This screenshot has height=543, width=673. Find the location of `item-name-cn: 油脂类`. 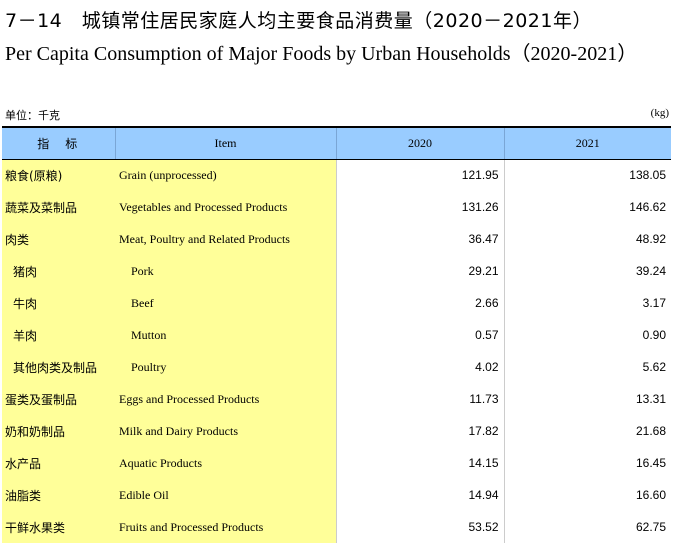

item-name-cn: 油脂类 is located at coordinates (58, 495).